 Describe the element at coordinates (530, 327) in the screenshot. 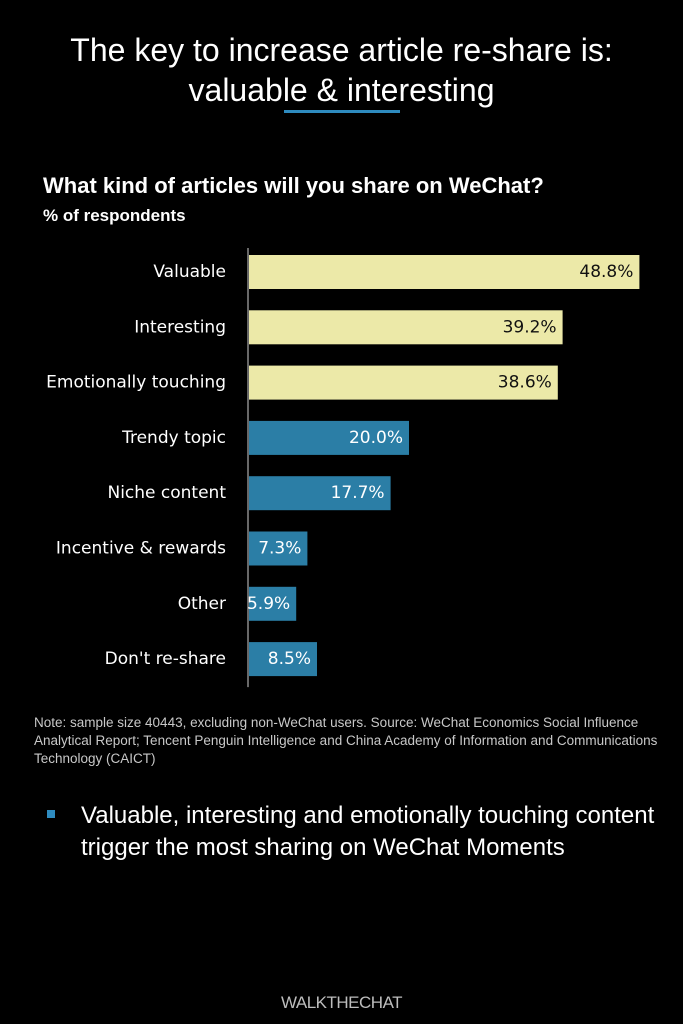

I see `value-label: 39.2%` at that location.